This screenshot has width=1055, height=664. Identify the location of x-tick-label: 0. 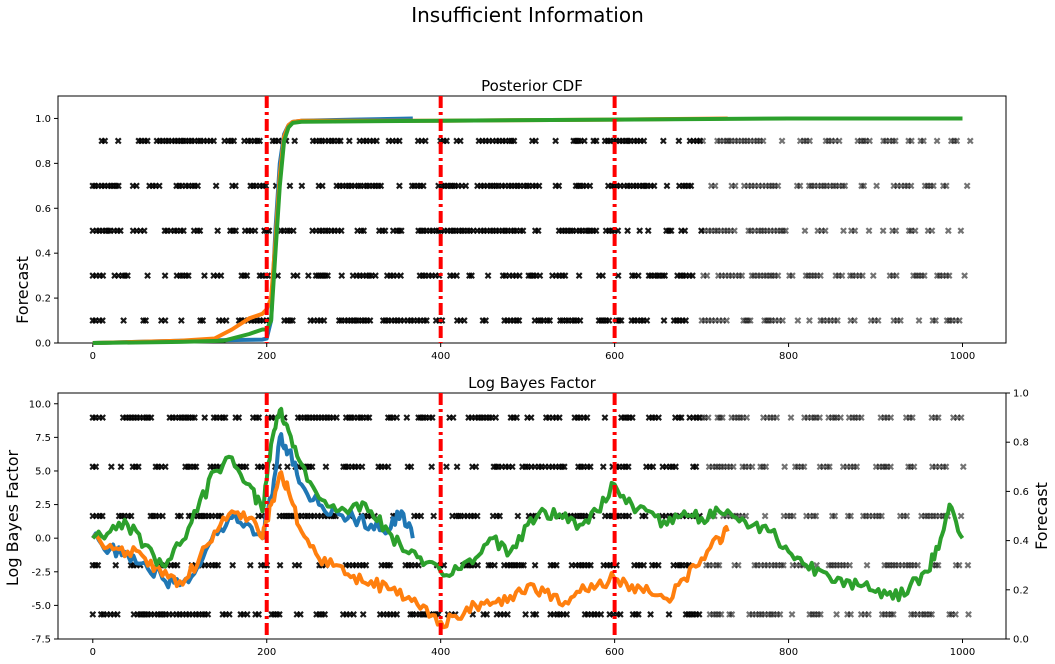
(93, 356).